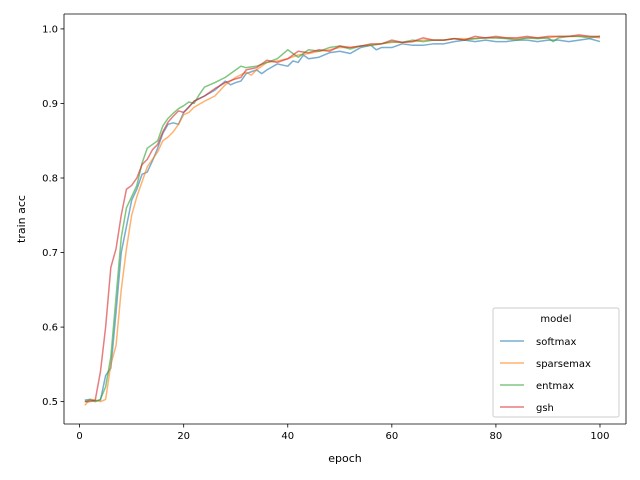 The width and height of the screenshot is (640, 480). What do you see at coordinates (545, 375) in the screenshot?
I see `legend-entries: softmax sparsemax entmax gsh` at bounding box center [545, 375].